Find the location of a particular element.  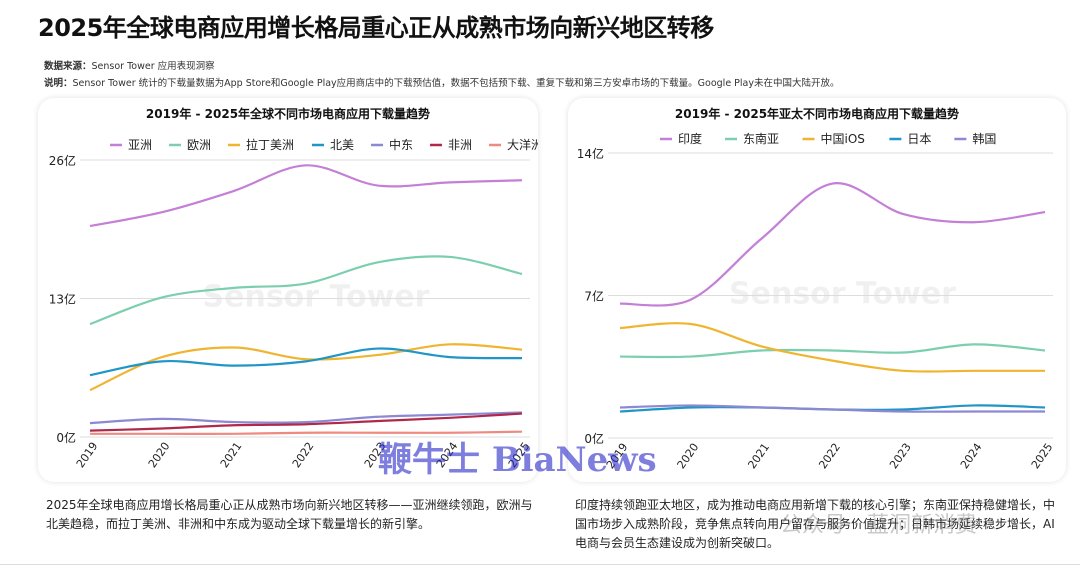

y-tick-label: 14亿 is located at coordinates (590, 153).